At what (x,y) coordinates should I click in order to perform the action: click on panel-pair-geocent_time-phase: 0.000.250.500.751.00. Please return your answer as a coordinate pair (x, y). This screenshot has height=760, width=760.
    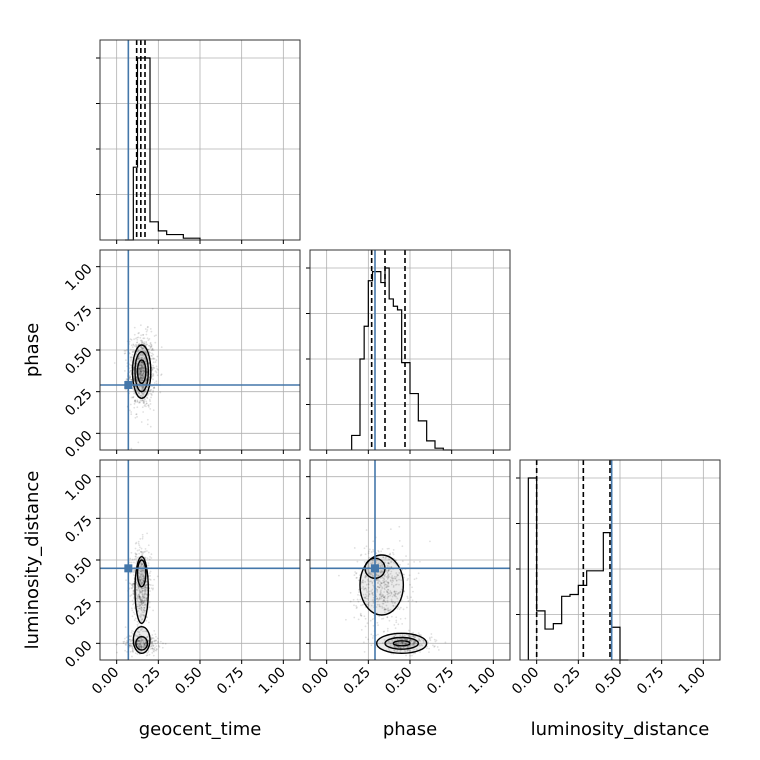
    Looking at the image, I should click on (181, 355).